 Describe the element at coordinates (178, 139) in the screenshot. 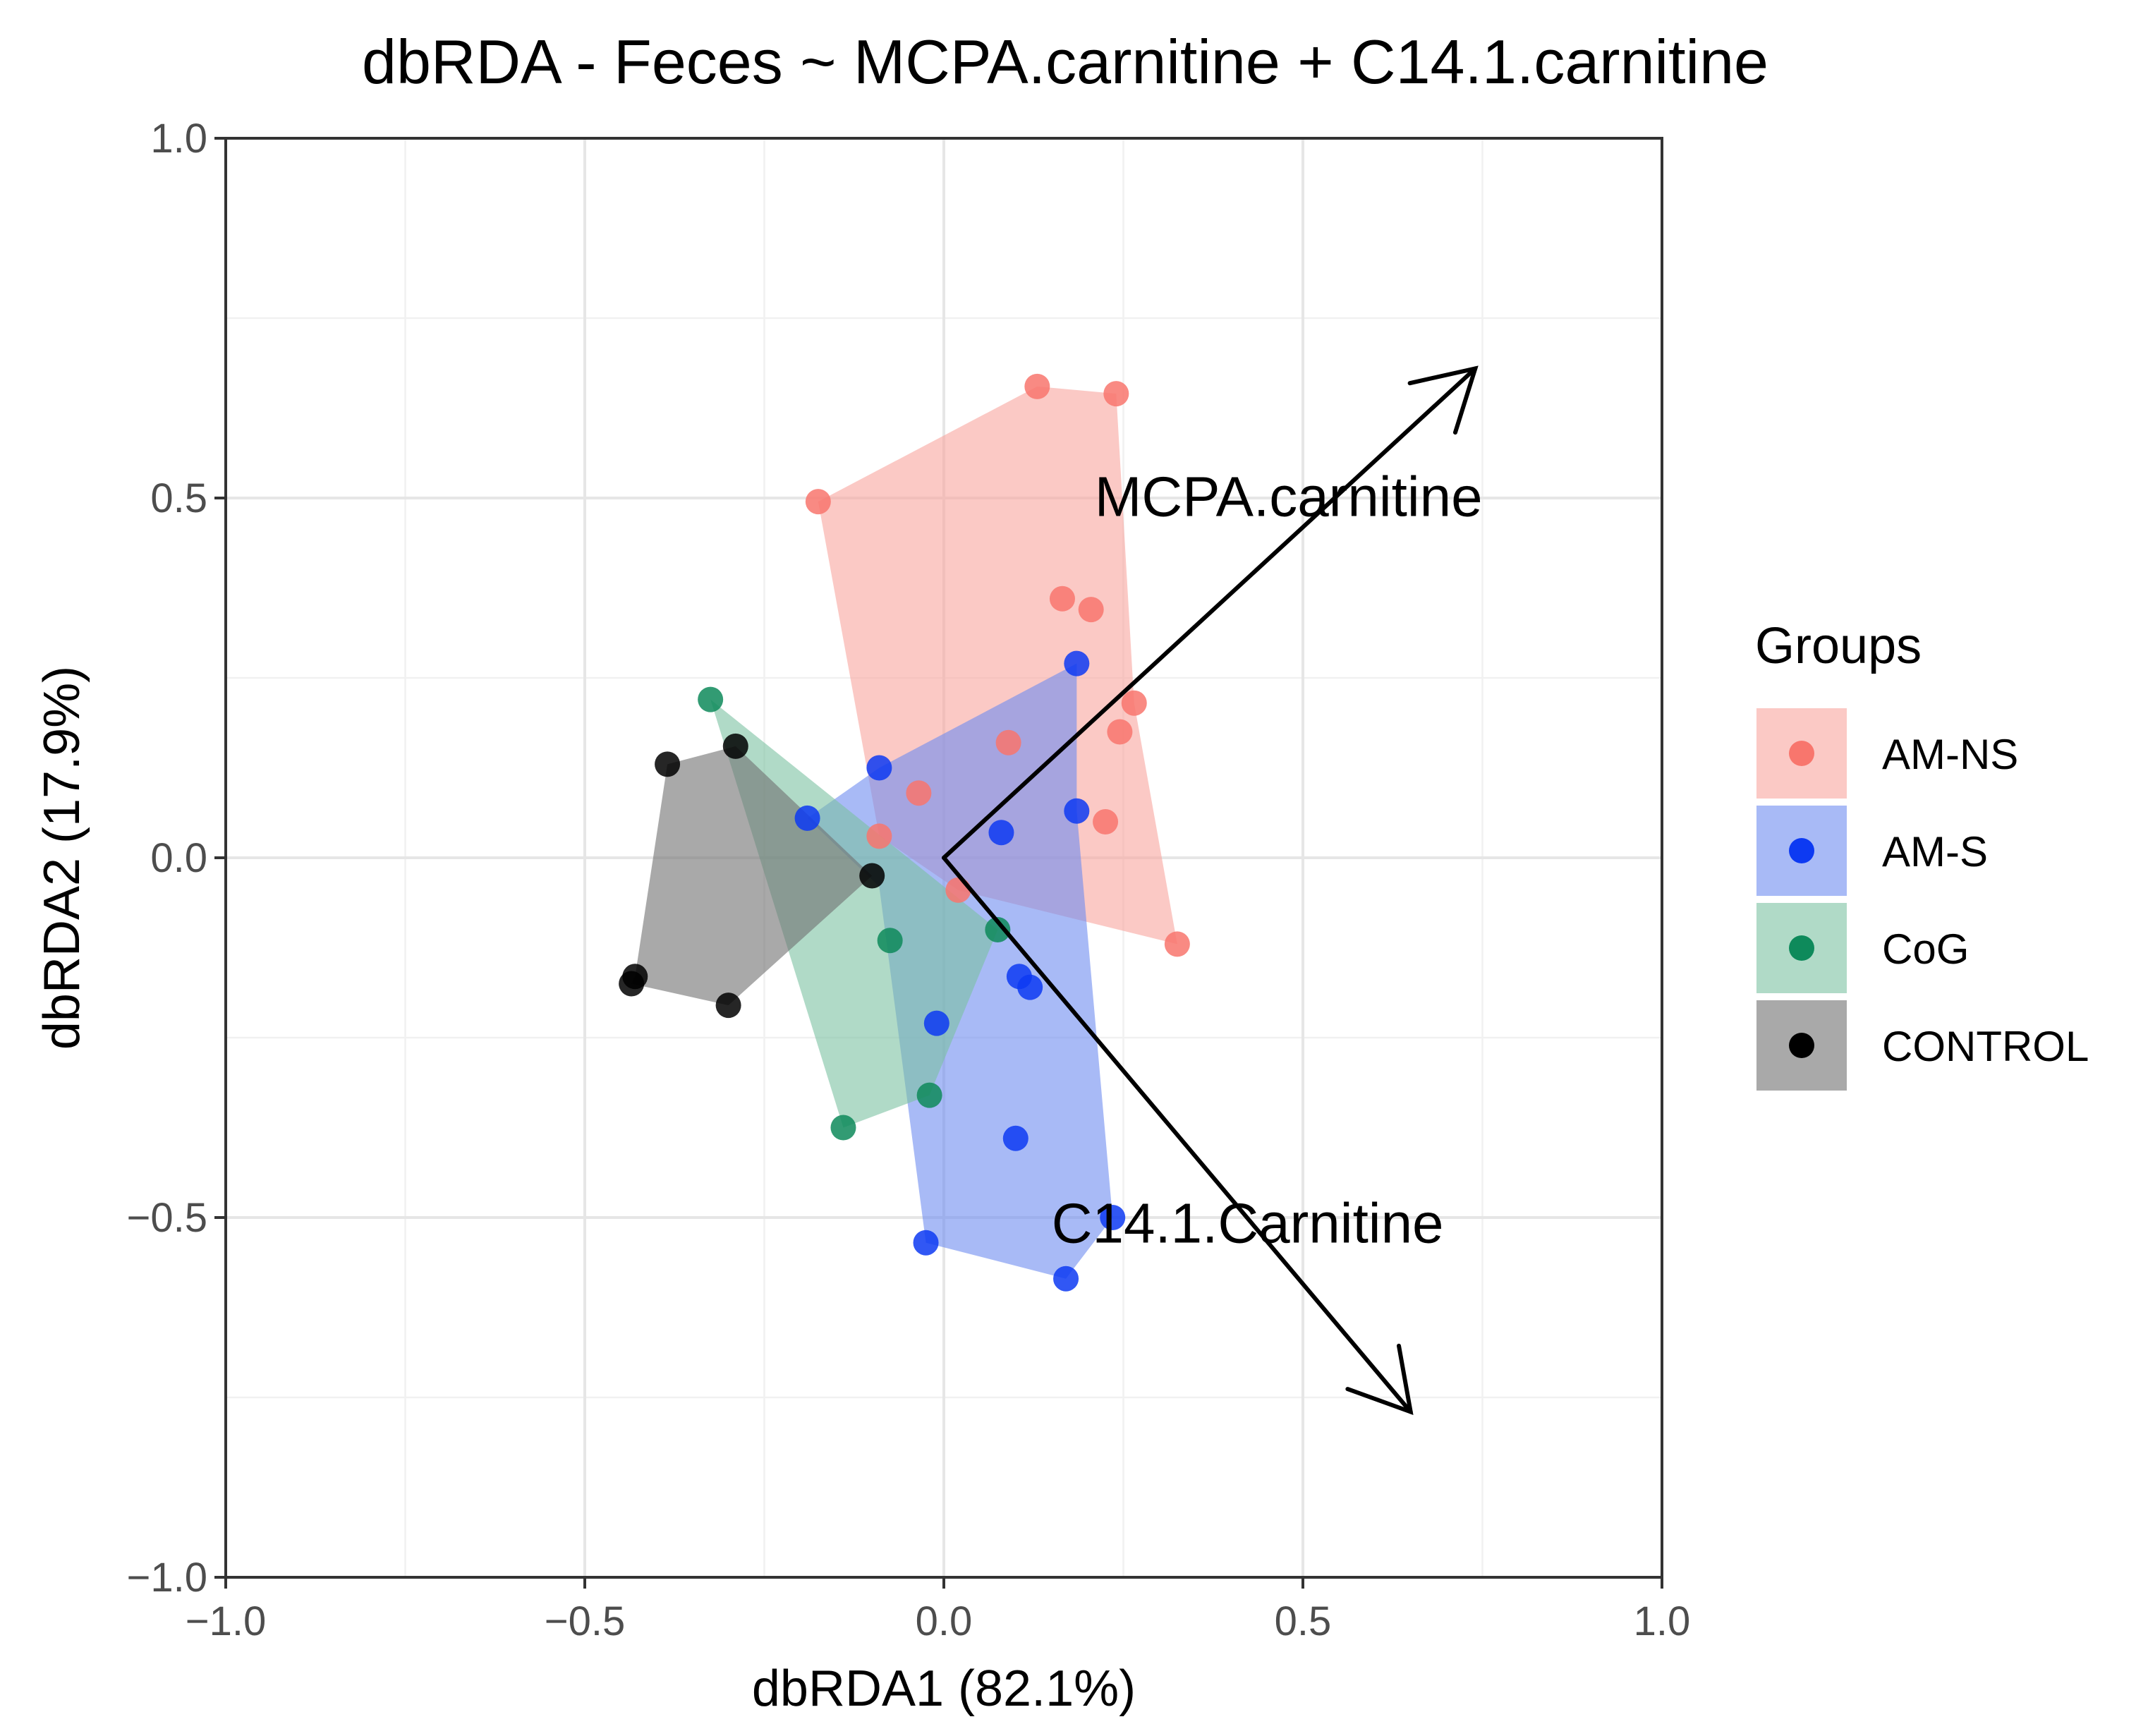

I see `y-tick-label: 1.0` at that location.